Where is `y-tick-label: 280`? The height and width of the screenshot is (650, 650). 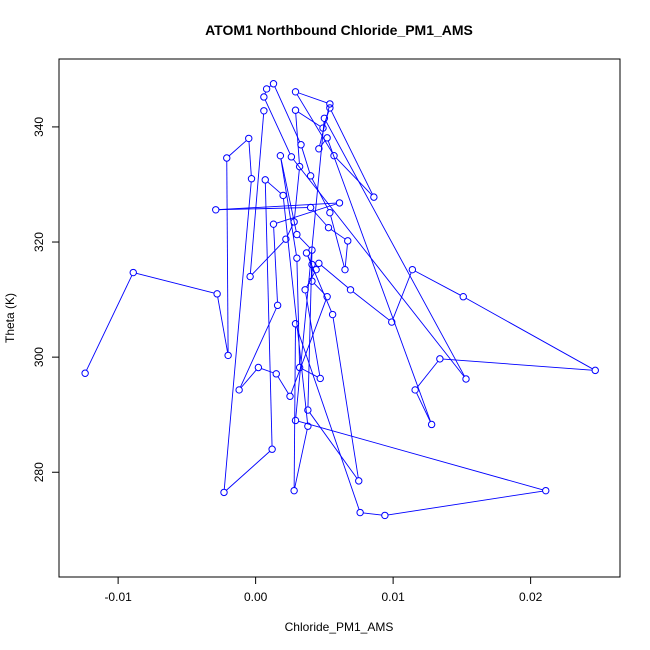
y-tick-label: 280 is located at coordinates (39, 472).